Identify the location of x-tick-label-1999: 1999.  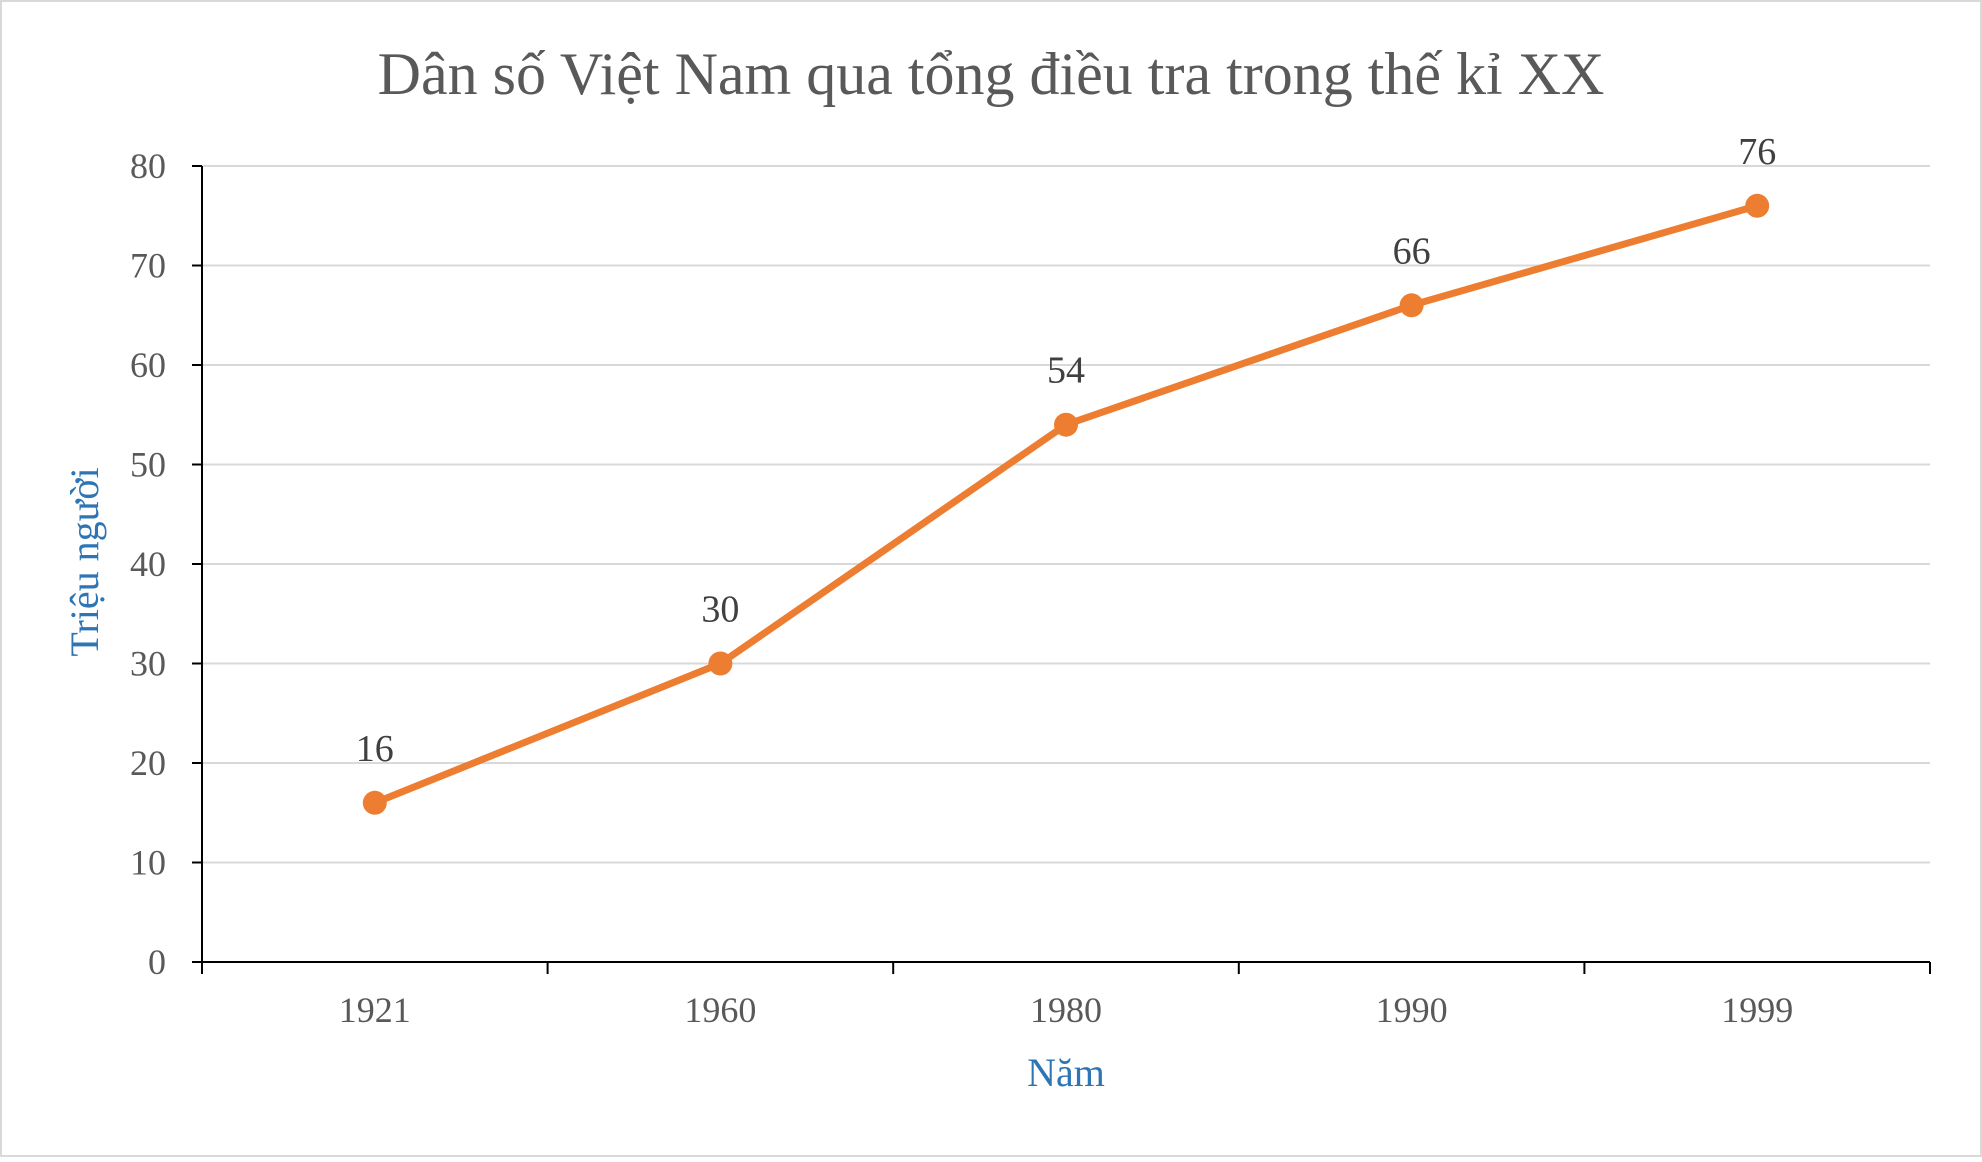
(1757, 1010).